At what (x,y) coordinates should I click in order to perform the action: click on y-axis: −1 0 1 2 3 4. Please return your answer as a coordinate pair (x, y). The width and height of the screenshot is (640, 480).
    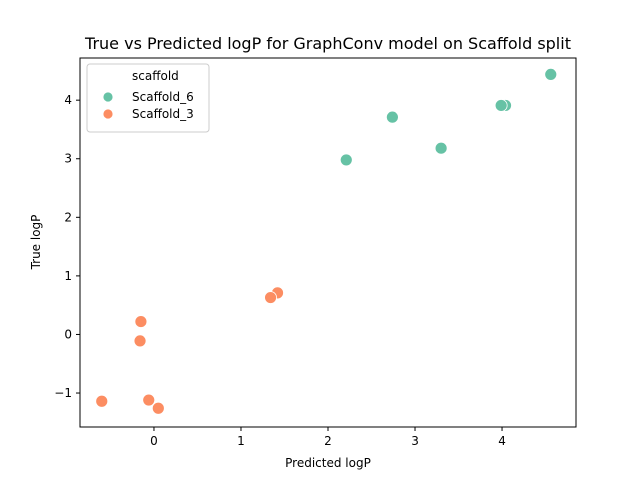
    Looking at the image, I should click on (67, 246).